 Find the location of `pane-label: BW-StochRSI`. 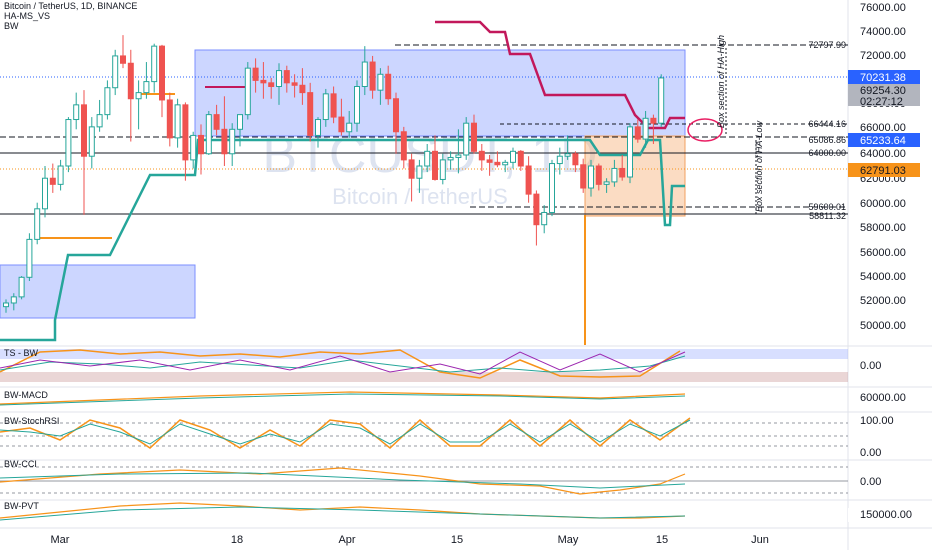

pane-label: BW-StochRSI is located at coordinates (31, 421).